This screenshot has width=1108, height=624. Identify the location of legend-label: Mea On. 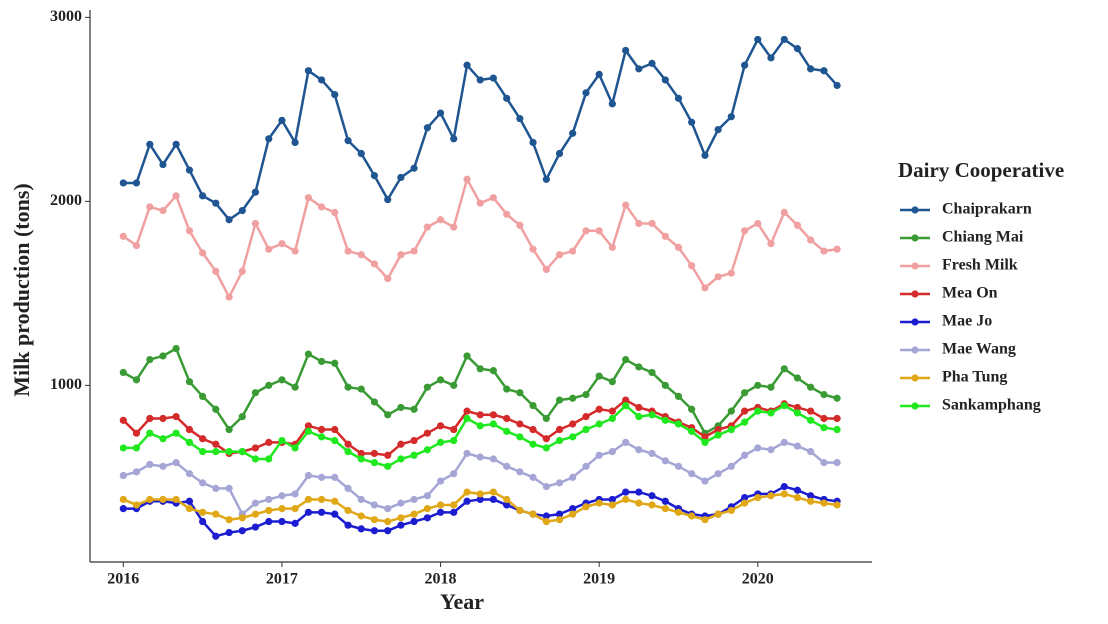
(970, 293).